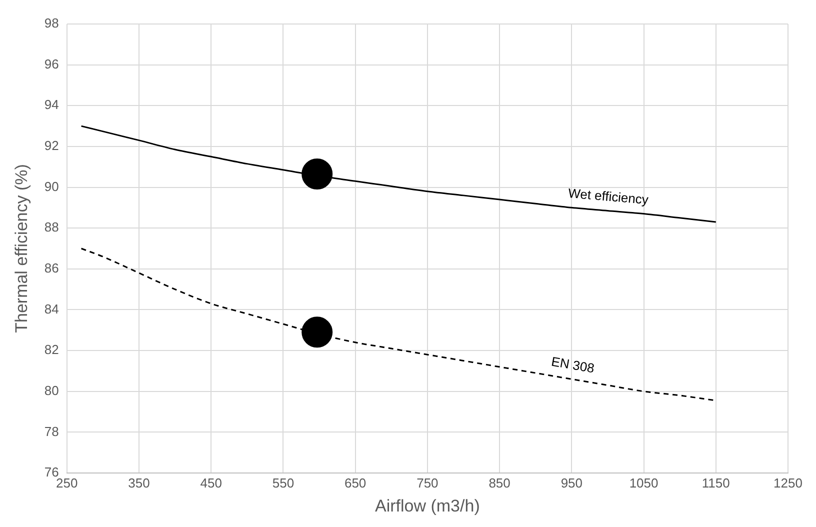 This screenshot has height=527, width=816. What do you see at coordinates (499, 482) in the screenshot?
I see `x-tick-label: 850` at bounding box center [499, 482].